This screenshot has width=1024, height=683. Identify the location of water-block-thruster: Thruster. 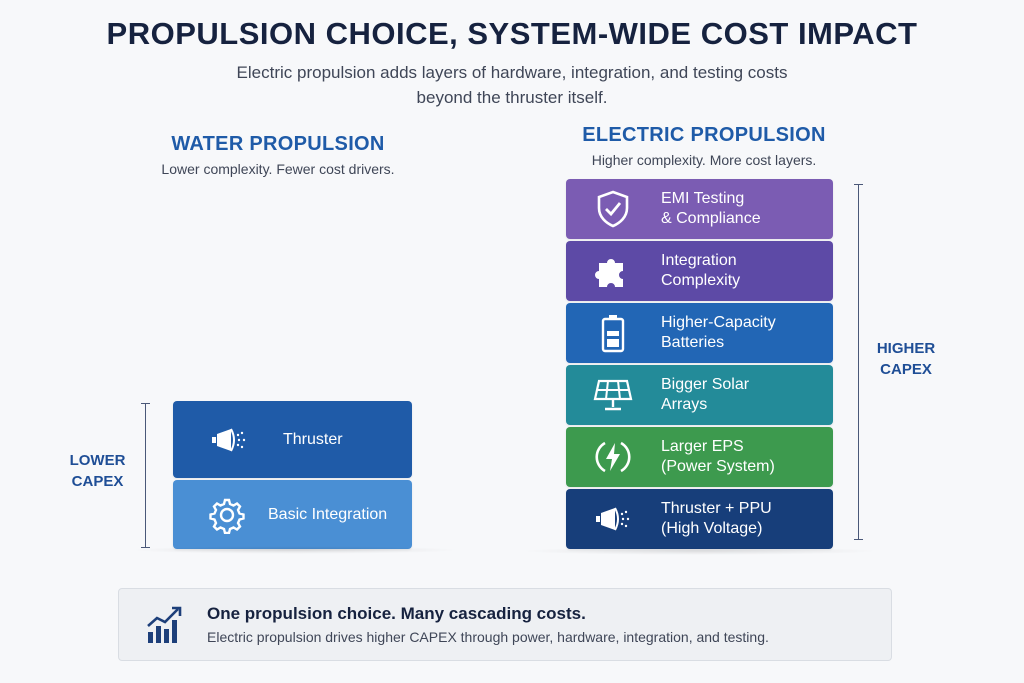
(292, 439).